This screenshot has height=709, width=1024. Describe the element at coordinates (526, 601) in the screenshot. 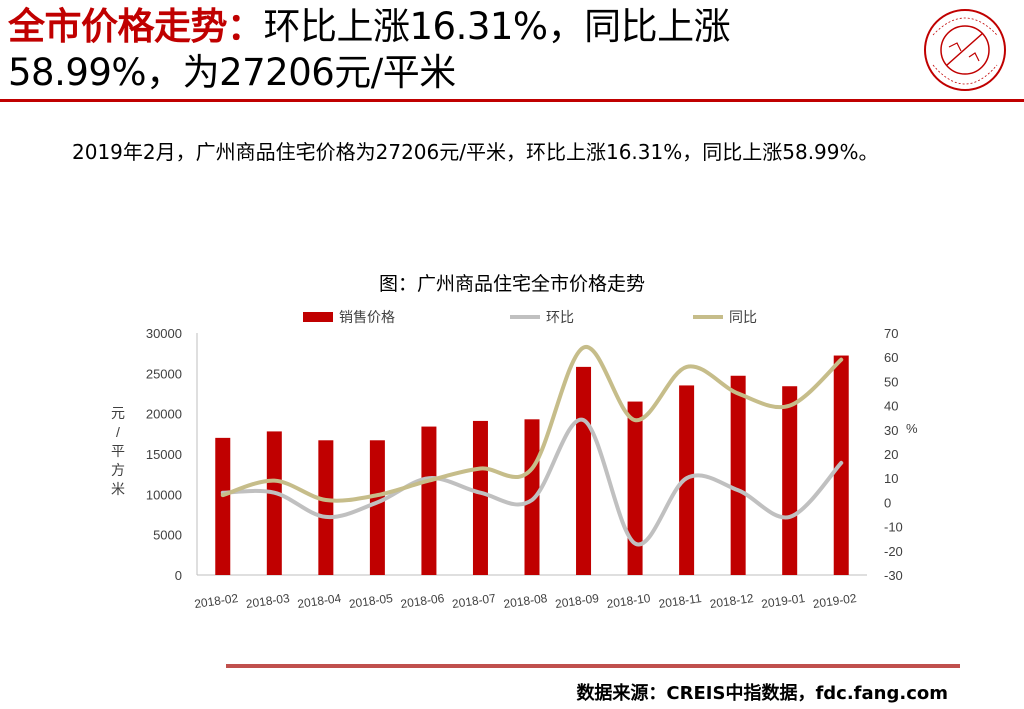

I see `x-tick-label: 2018-08` at that location.